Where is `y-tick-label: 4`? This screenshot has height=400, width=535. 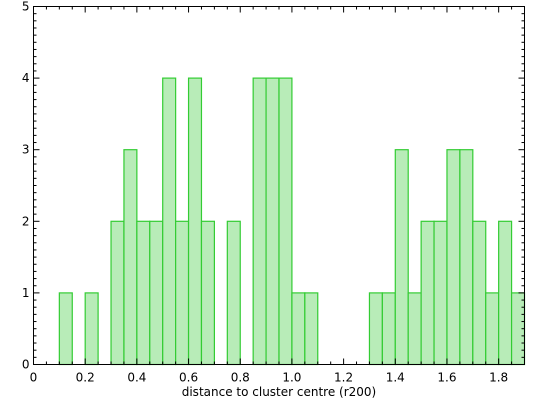
y-tick-label: 4 is located at coordinates (26, 78).